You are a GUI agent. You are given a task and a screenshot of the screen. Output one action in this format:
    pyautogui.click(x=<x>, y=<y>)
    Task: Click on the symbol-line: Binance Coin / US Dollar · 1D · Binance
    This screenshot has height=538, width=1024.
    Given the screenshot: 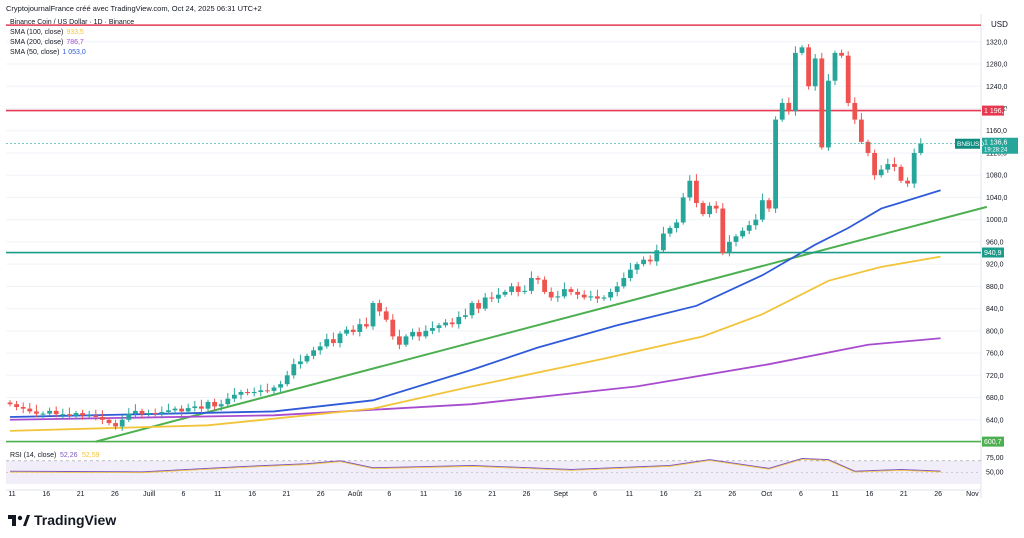 What is the action you would take?
    pyautogui.click(x=72, y=22)
    